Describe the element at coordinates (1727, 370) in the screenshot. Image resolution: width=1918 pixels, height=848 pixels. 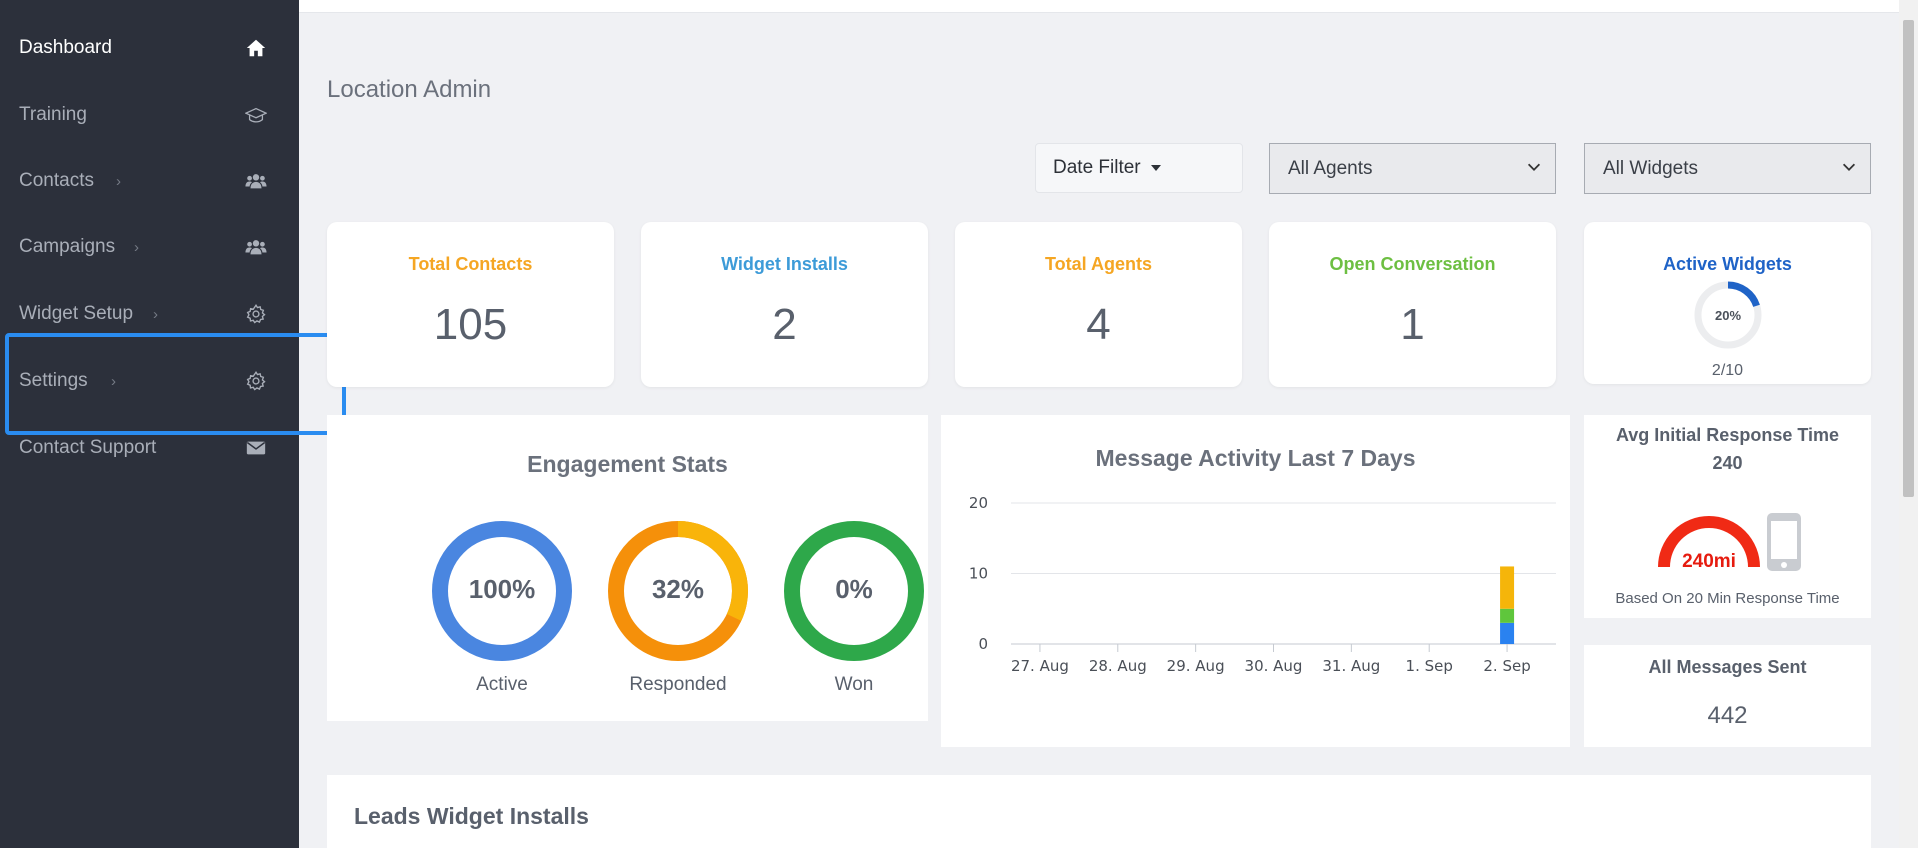
I see `active-widgets-ratio: 2/10` at that location.